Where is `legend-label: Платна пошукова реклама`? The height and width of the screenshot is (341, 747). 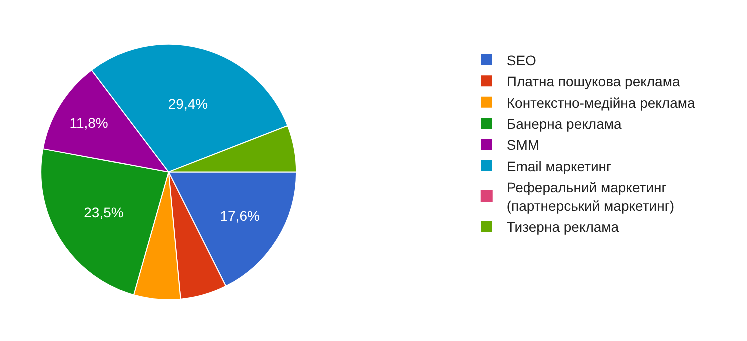
legend-label: Платна пошукова реклама is located at coordinates (593, 82).